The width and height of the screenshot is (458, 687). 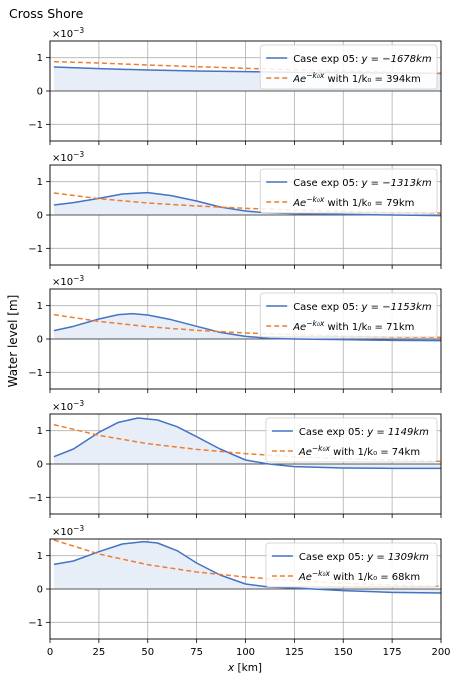 I want to click on x-tick-label: 100, so click(x=245, y=652).